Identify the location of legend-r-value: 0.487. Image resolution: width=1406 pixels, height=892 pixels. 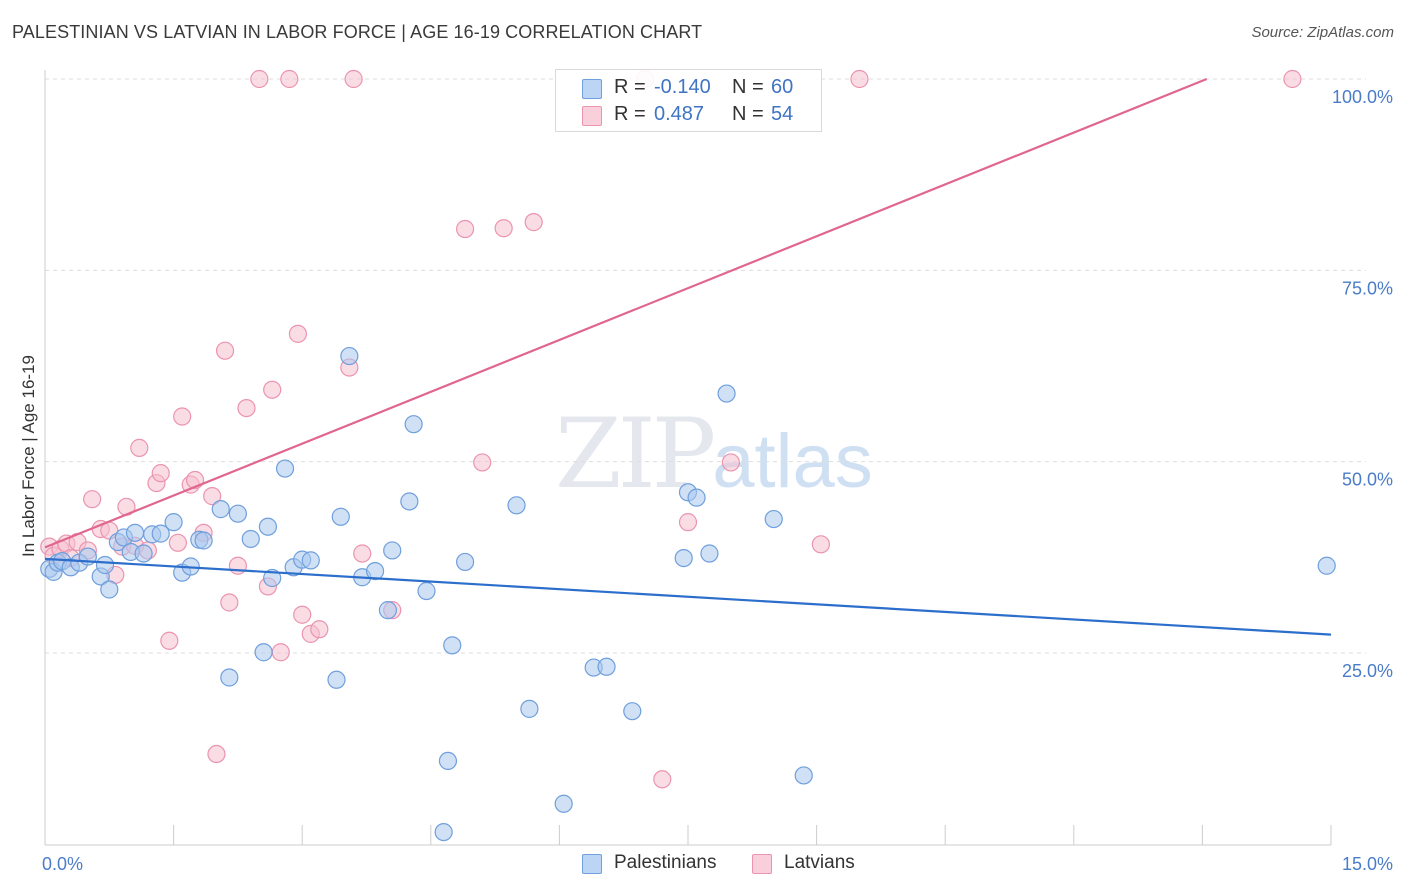
(679, 114).